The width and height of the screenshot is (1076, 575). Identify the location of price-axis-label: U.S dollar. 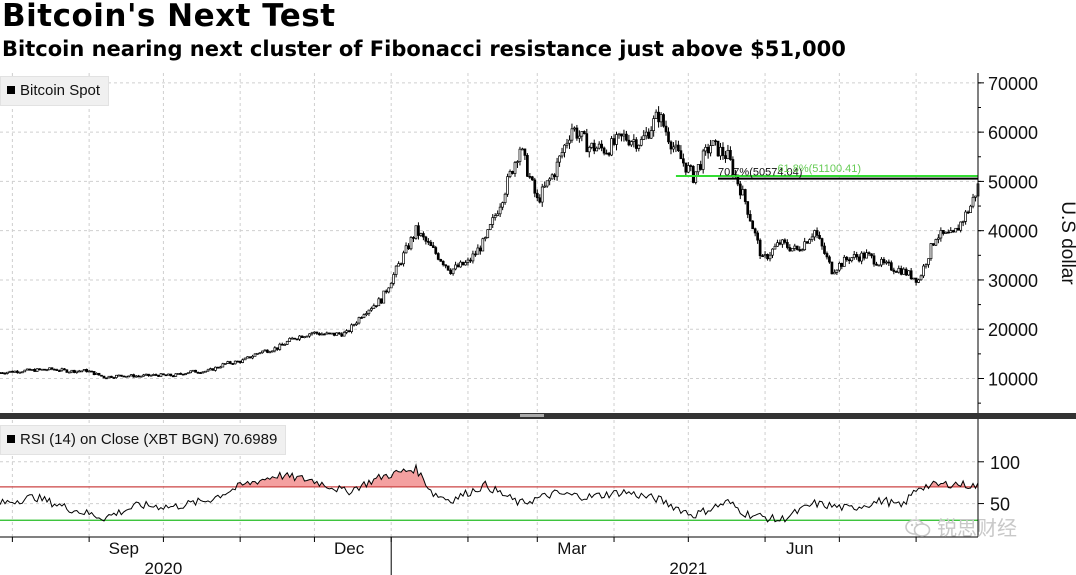
(1066, 243).